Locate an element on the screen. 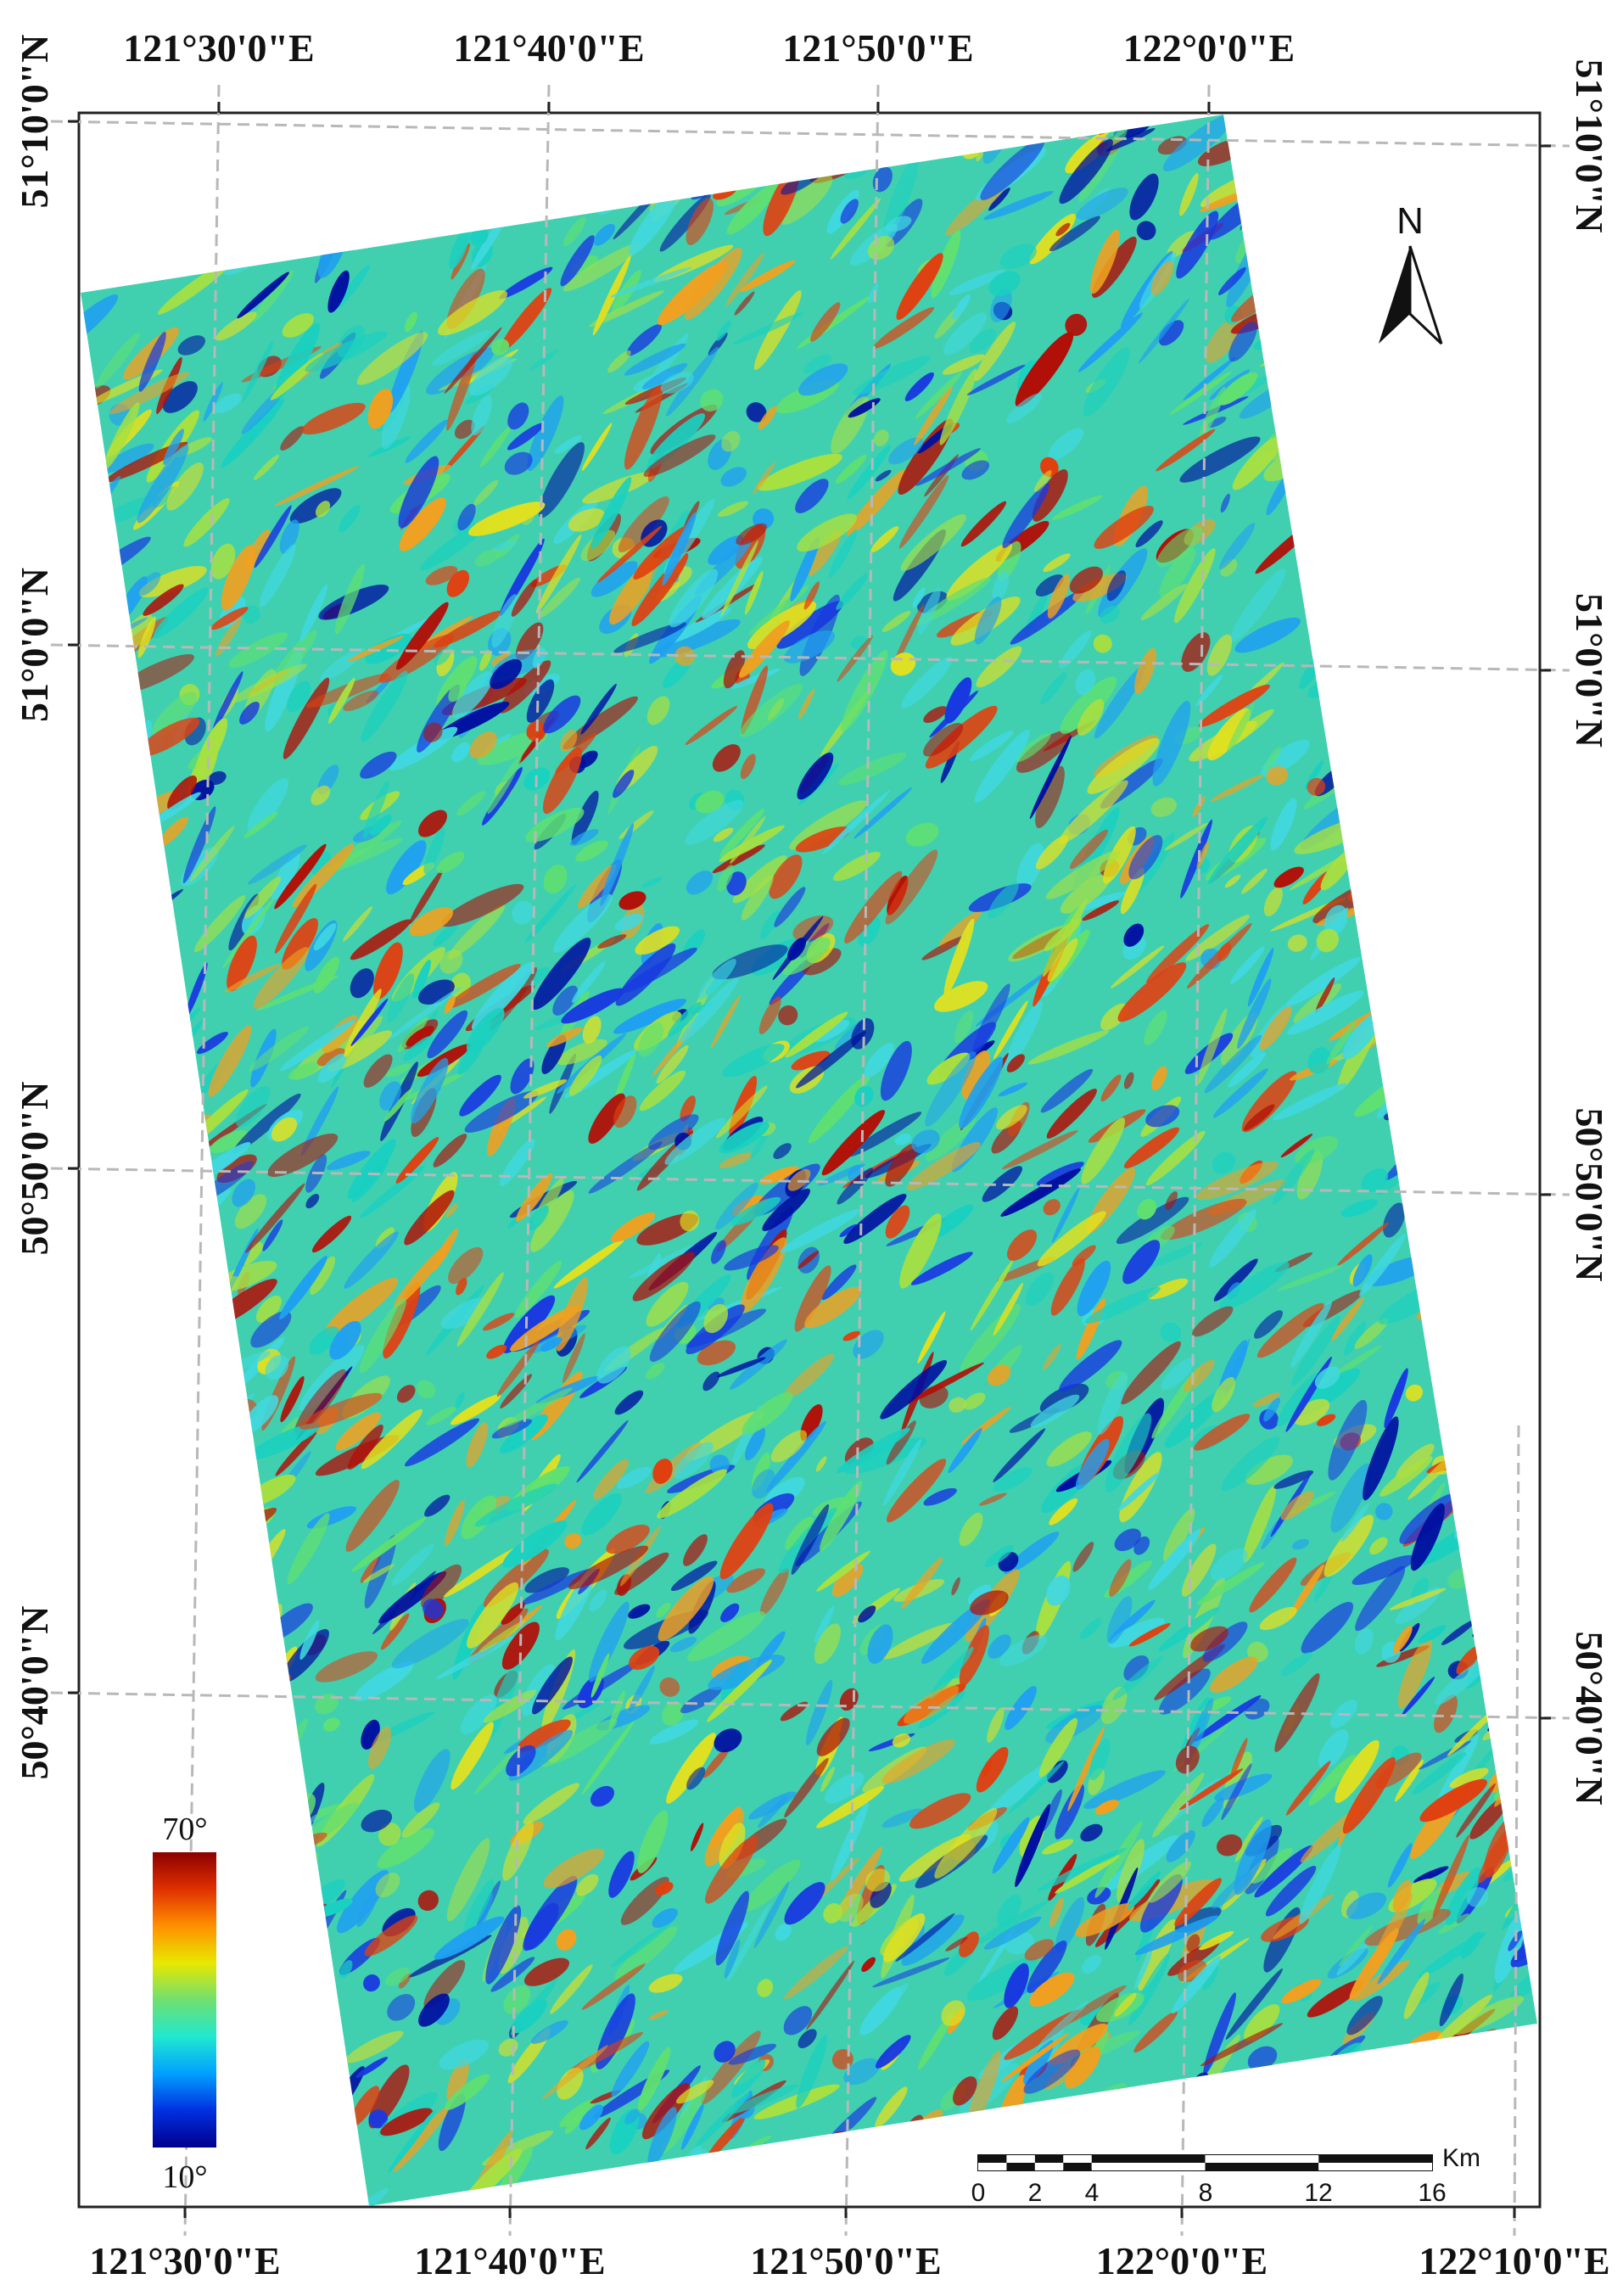  legend-color-ramp is located at coordinates (184, 2000).